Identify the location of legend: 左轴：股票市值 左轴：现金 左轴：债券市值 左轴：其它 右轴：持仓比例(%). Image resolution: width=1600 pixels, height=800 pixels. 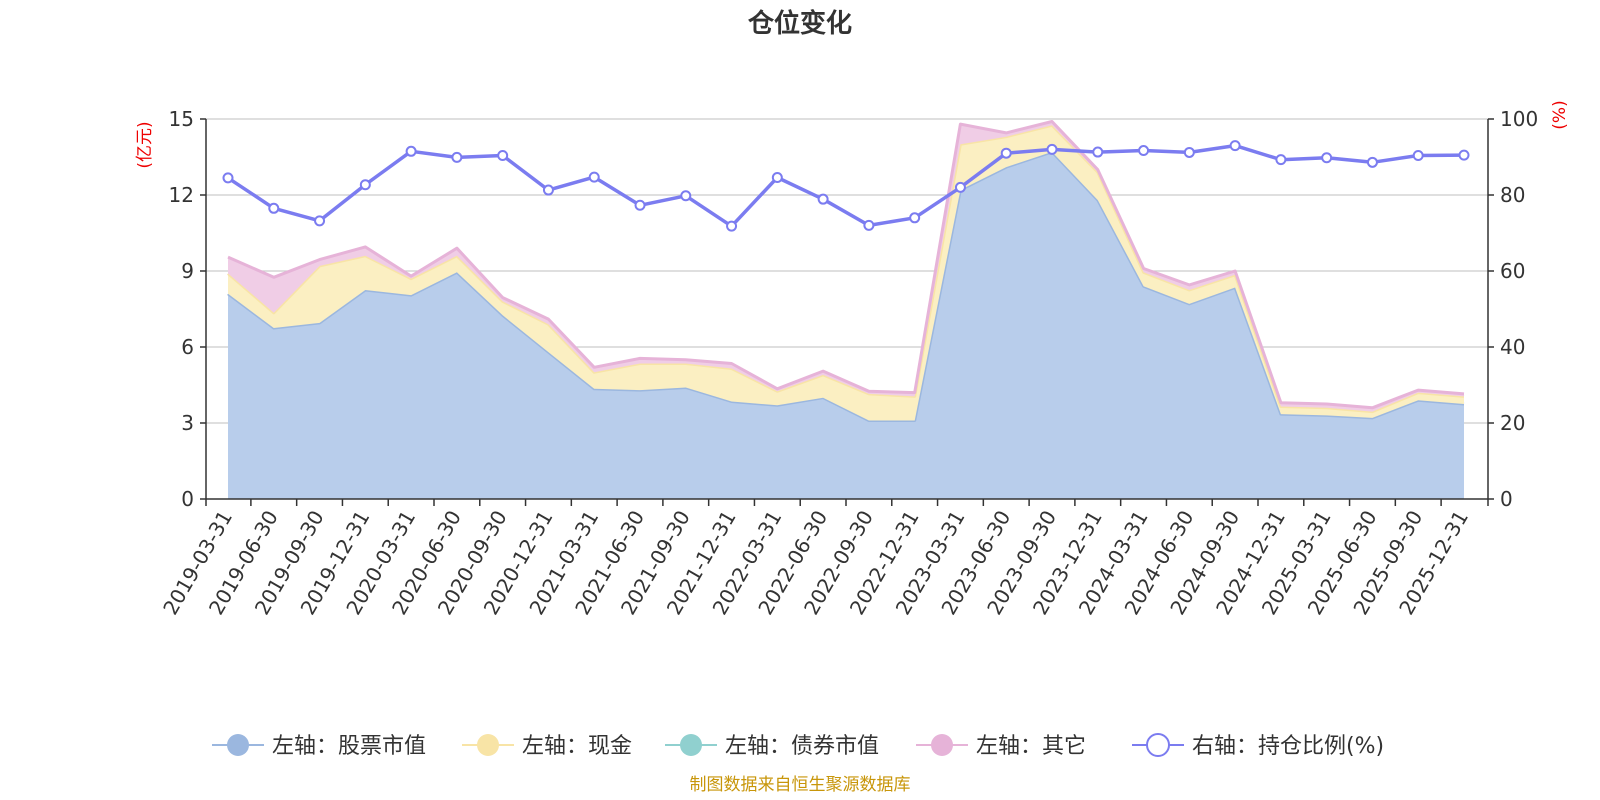
(798, 746).